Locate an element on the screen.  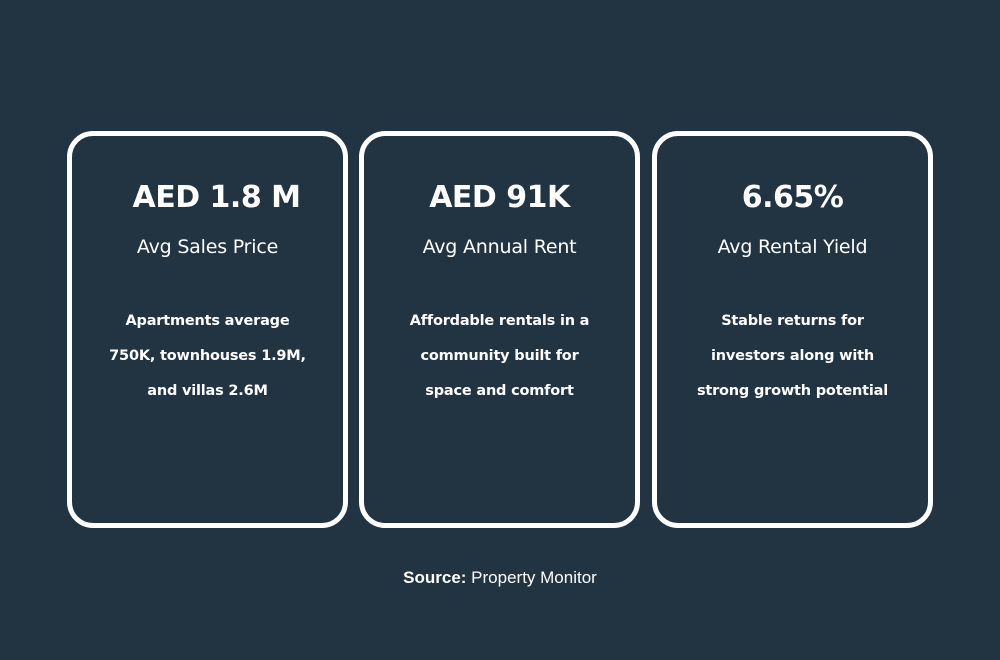
stat-value: 6.65% is located at coordinates (792, 197).